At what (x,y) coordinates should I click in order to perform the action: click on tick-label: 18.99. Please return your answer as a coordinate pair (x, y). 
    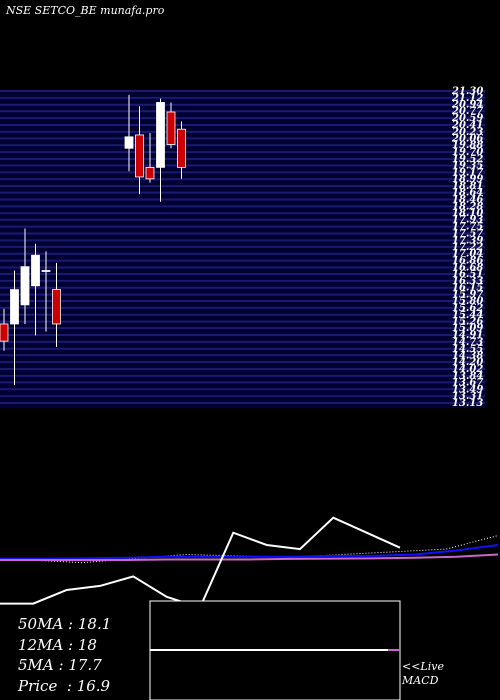
    Looking at the image, I should click on (467, 179).